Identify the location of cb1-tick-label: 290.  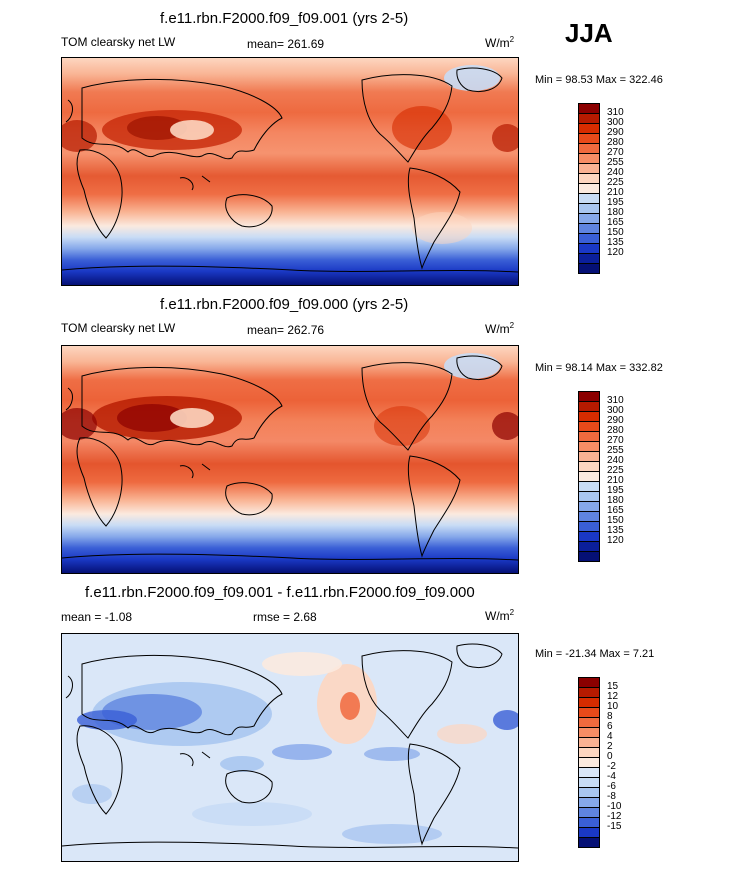
(615, 132).